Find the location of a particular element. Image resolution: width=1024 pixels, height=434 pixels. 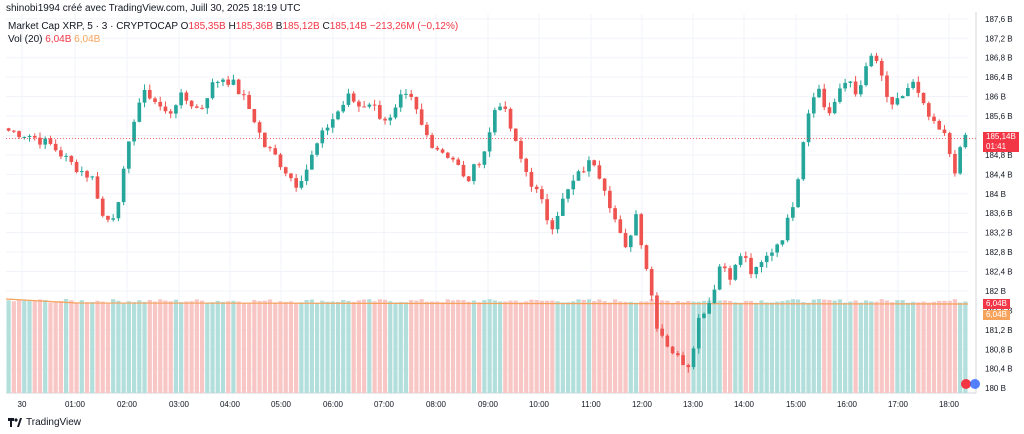

legend-symbol: Market Cap XRP, 5 · 3 · CRYPTOCAP is located at coordinates (93, 26).